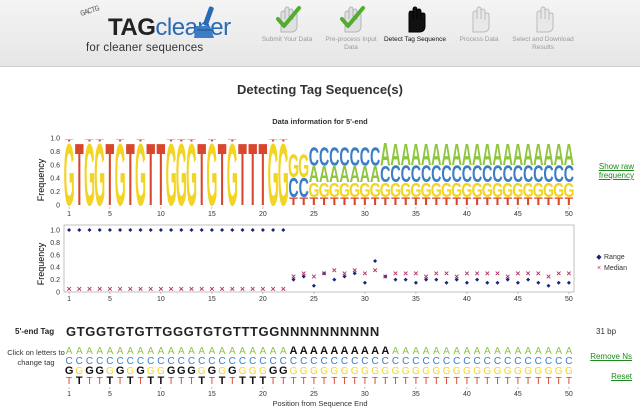 The image size is (640, 413). What do you see at coordinates (616, 171) in the screenshot?
I see `show-raw-frequency-link: Show raw frequency` at bounding box center [616, 171].